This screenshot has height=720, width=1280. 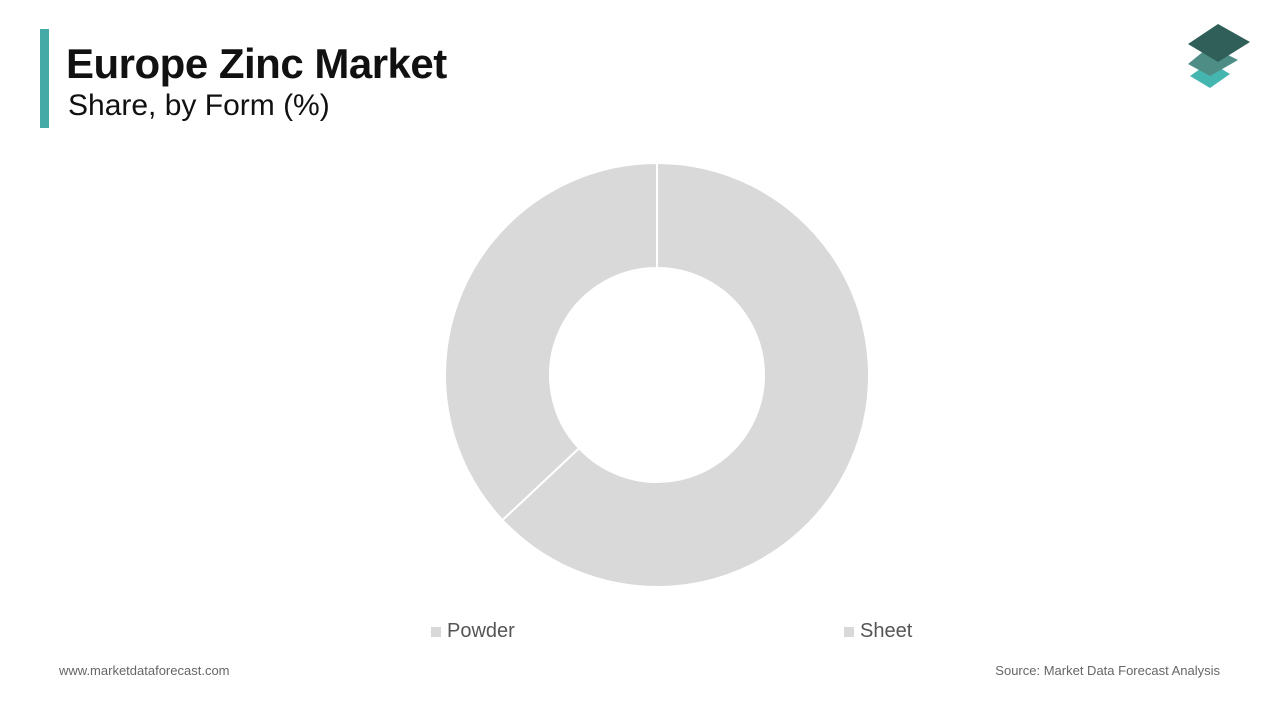 I want to click on website-link: www.marketdataforecast.com, so click(x=144, y=670).